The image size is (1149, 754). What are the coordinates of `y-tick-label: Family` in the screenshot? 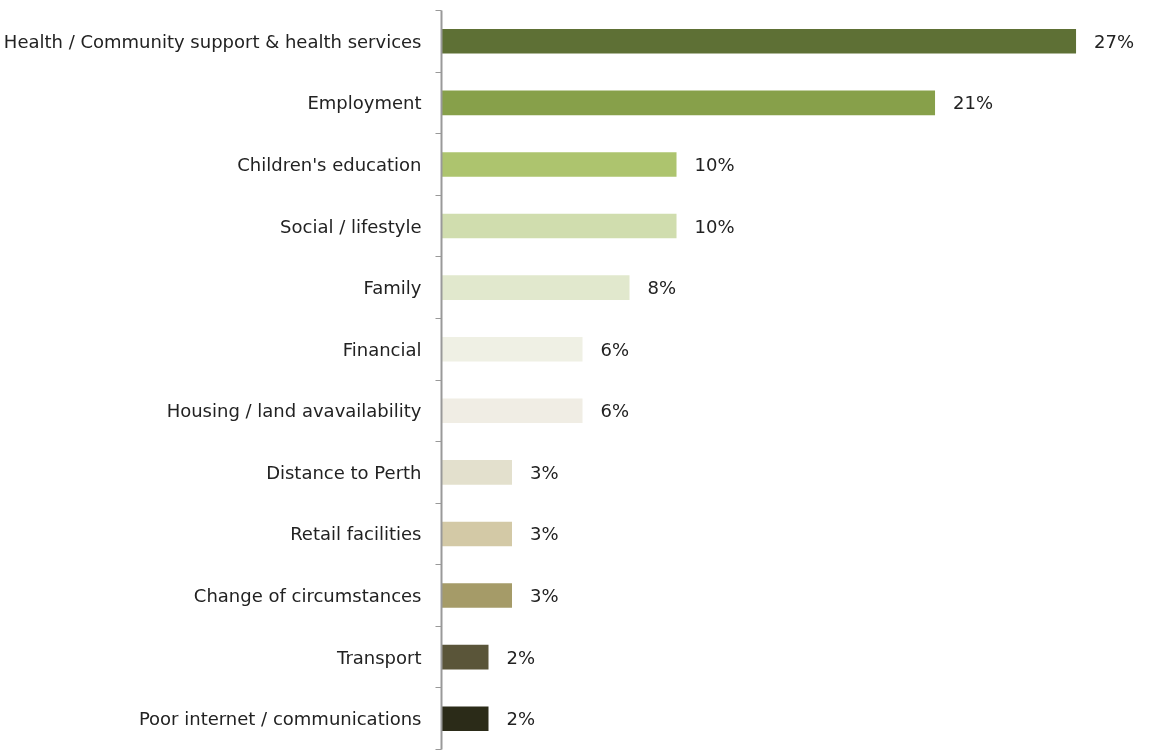 It's located at (392, 288).